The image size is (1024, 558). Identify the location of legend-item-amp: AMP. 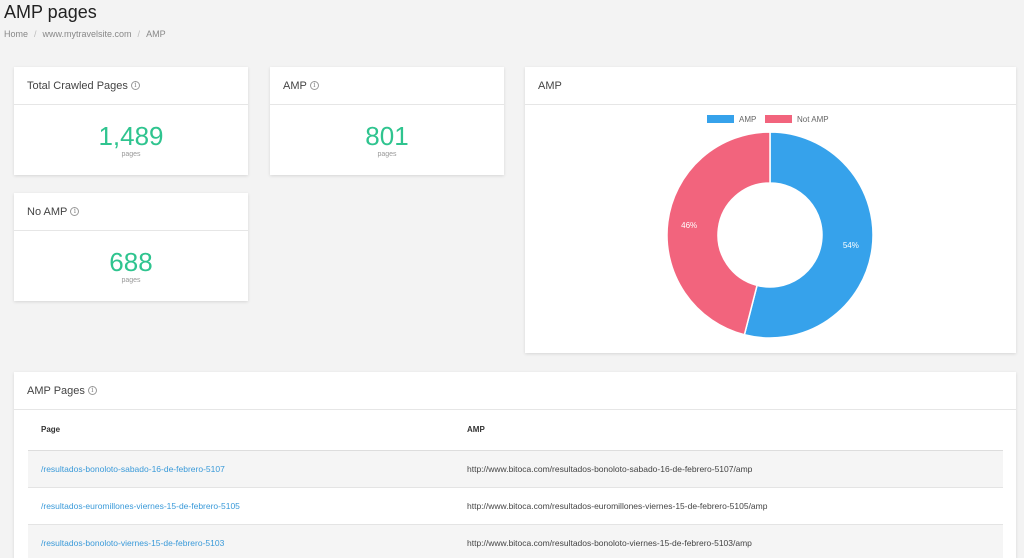
(731, 119).